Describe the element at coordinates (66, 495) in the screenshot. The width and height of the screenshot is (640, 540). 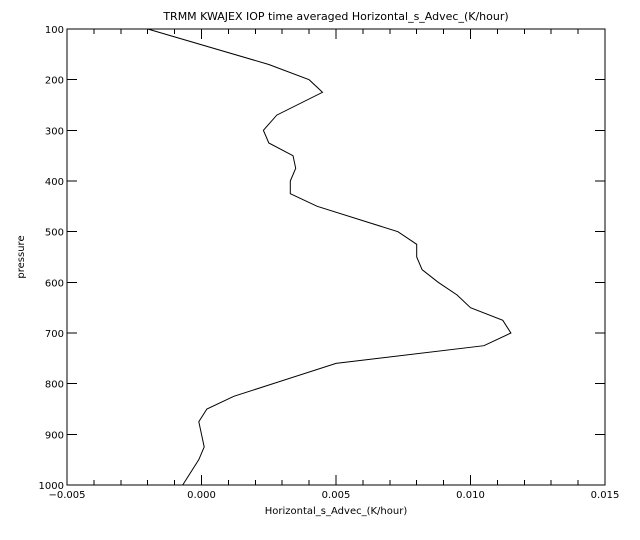
I see `x-tick-label: −0.005` at that location.